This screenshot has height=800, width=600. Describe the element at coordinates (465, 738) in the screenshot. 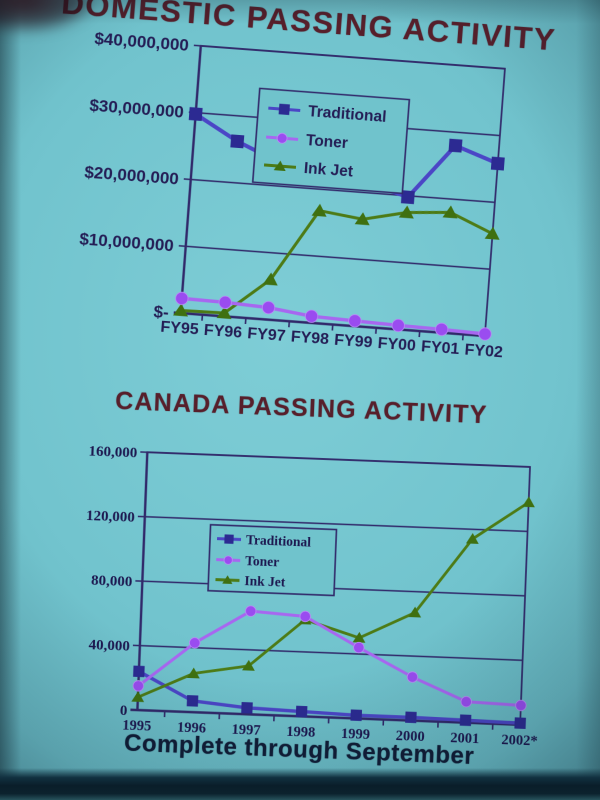

I see `x-tick-label: 2001` at that location.